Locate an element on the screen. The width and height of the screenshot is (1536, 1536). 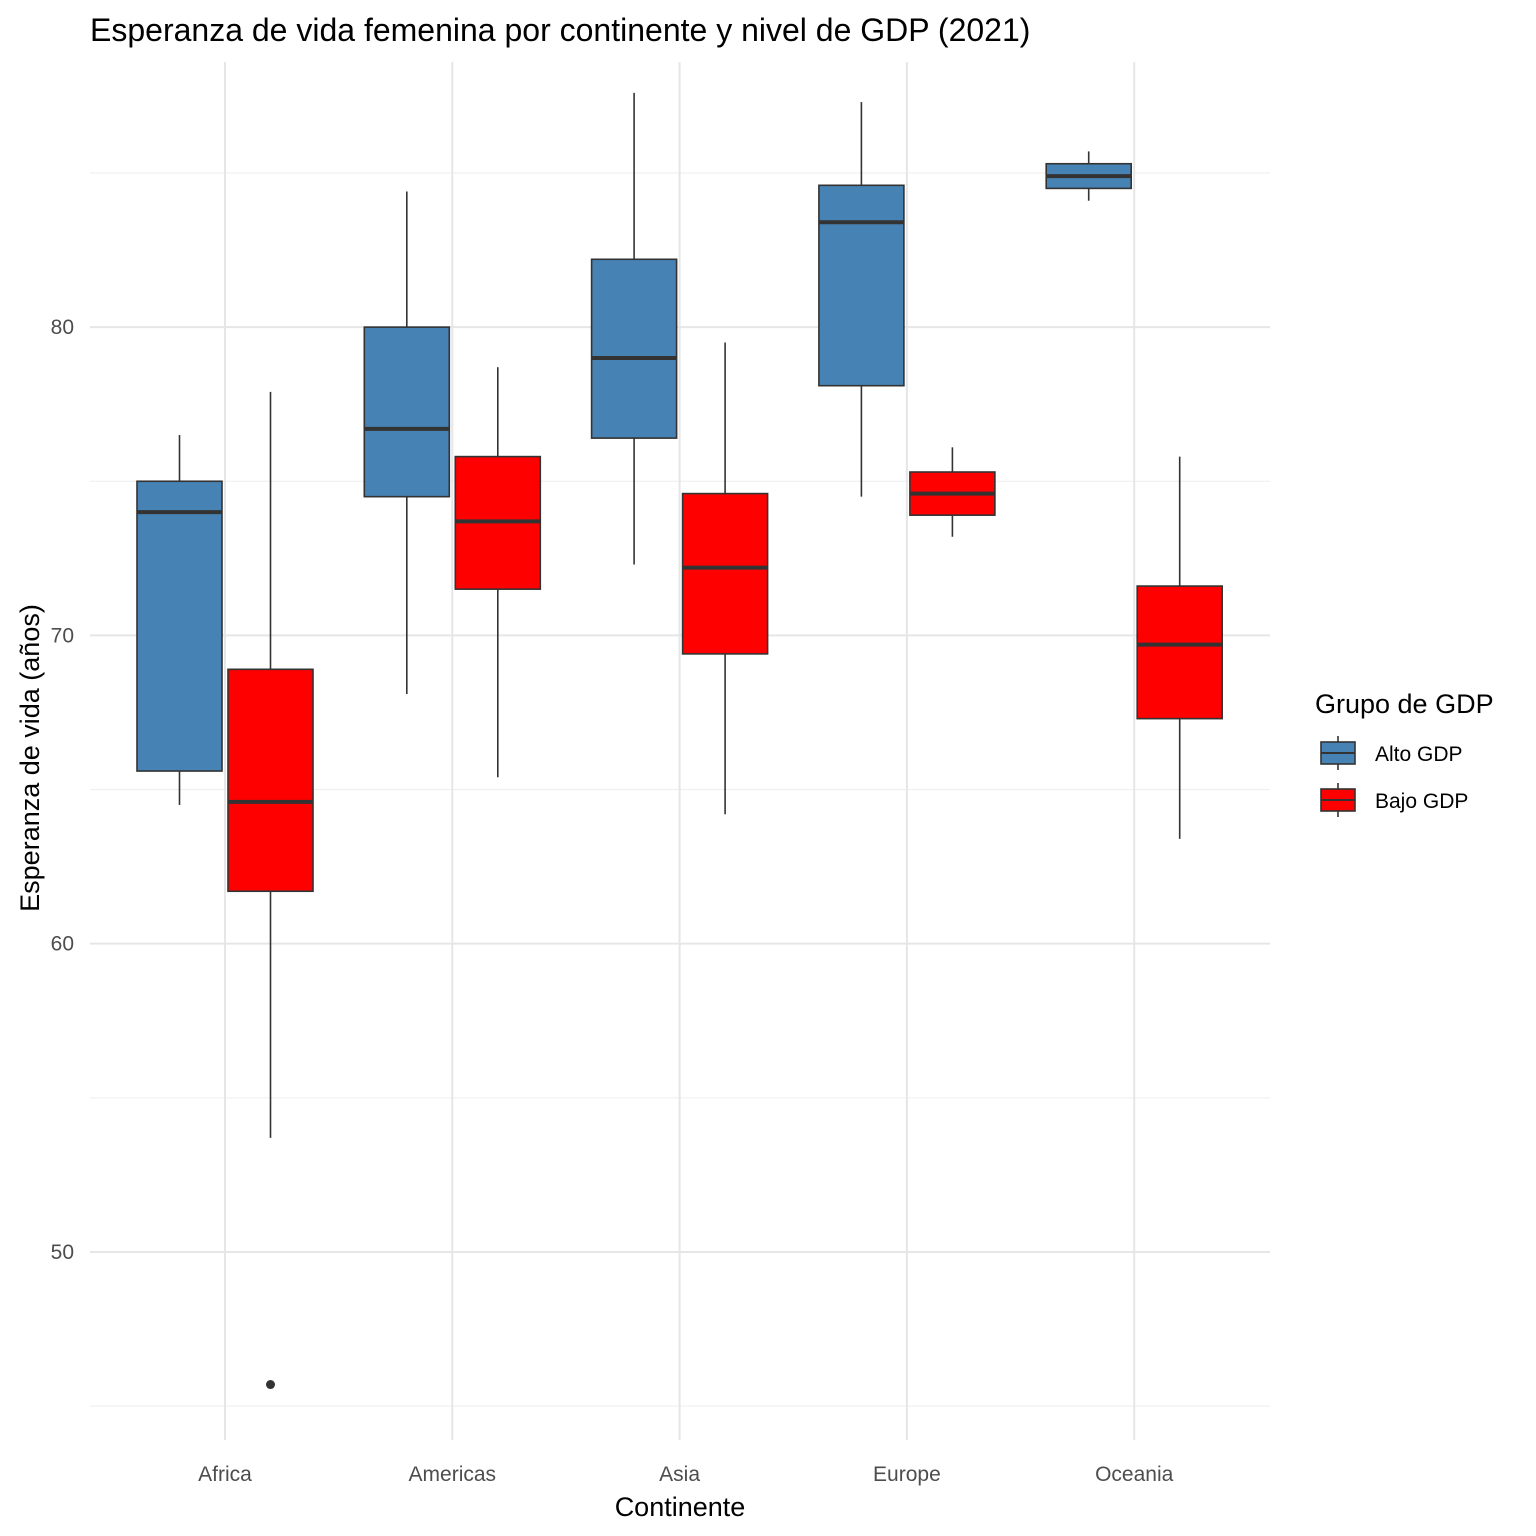
x-tick-label: Europe is located at coordinates (907, 1474).